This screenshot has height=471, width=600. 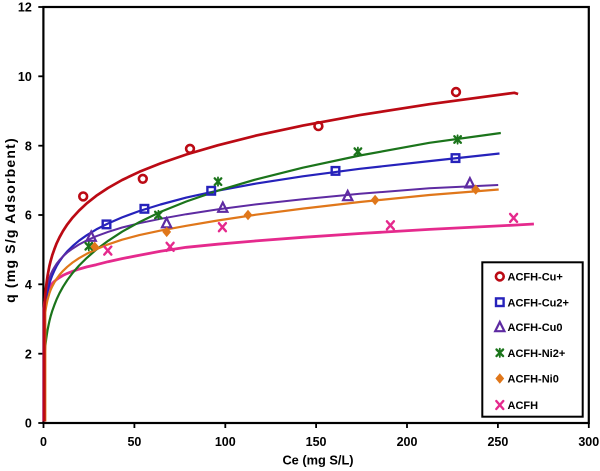 I want to click on svg-text: 2, so click(x=28, y=354).